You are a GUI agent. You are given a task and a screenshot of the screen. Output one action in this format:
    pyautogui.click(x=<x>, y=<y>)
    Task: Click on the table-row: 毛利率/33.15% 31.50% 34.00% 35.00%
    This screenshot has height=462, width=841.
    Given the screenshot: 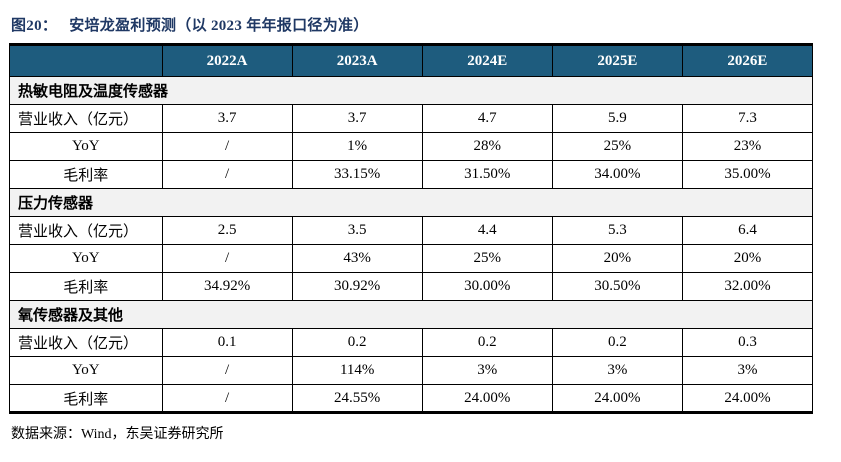 What is the action you would take?
    pyautogui.click(x=411, y=174)
    